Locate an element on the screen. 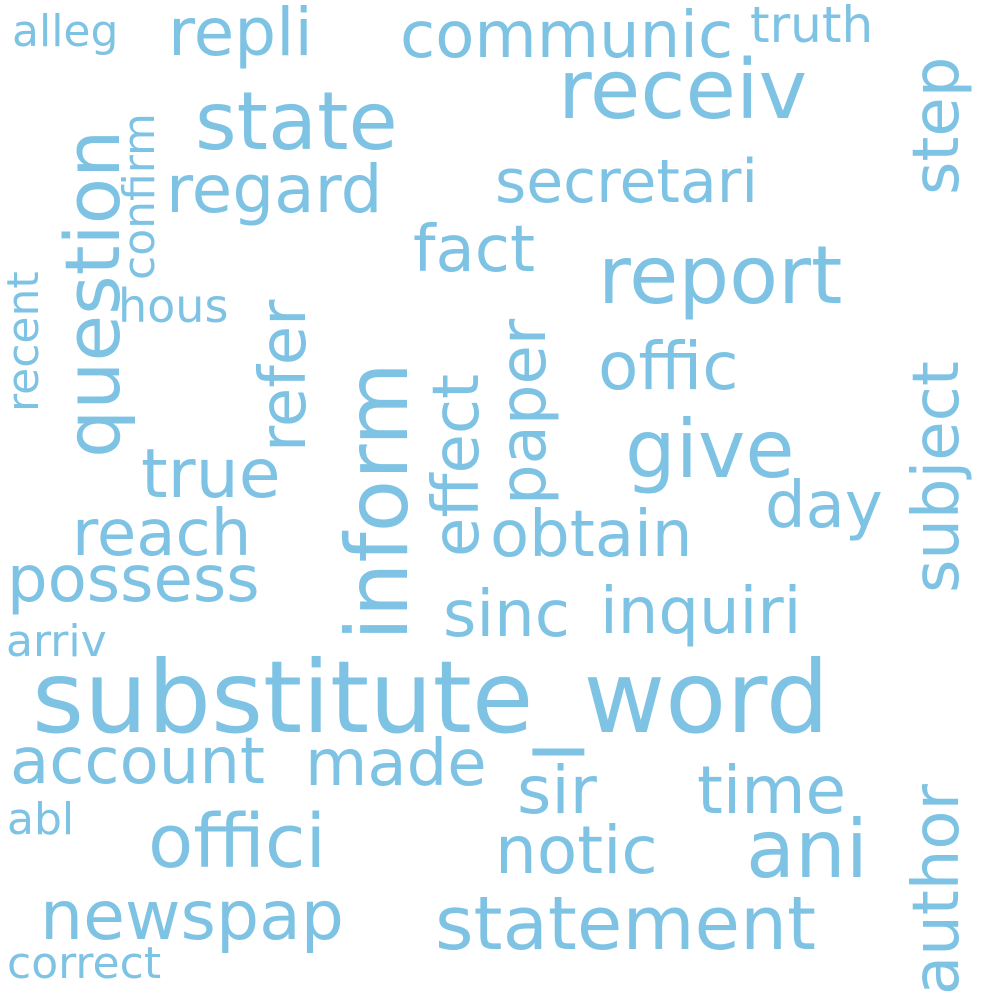 The image size is (1000, 1000). word-truth: truth is located at coordinates (812, 27).